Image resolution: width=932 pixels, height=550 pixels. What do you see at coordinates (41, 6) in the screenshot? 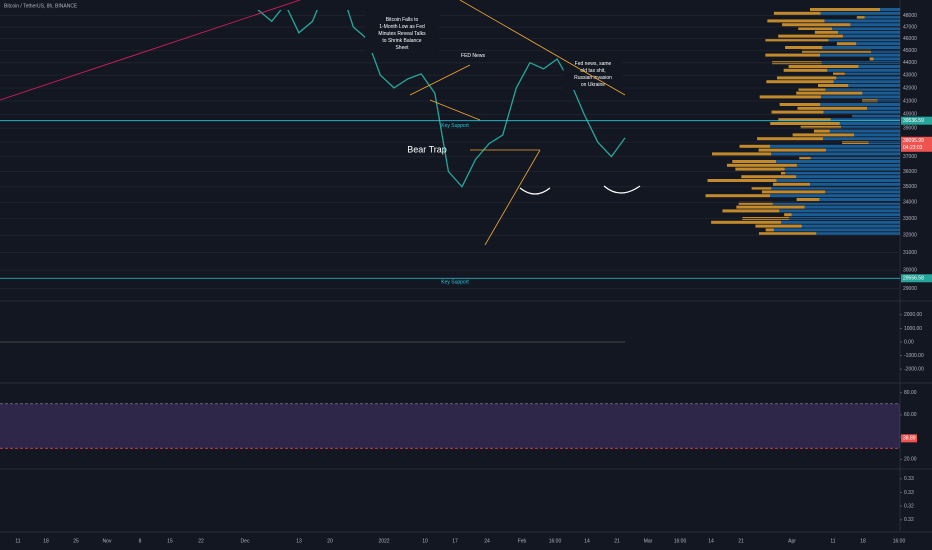
I see `chart-title: Bitcoin / TetherUS, 8h, BINANCE` at bounding box center [41, 6].